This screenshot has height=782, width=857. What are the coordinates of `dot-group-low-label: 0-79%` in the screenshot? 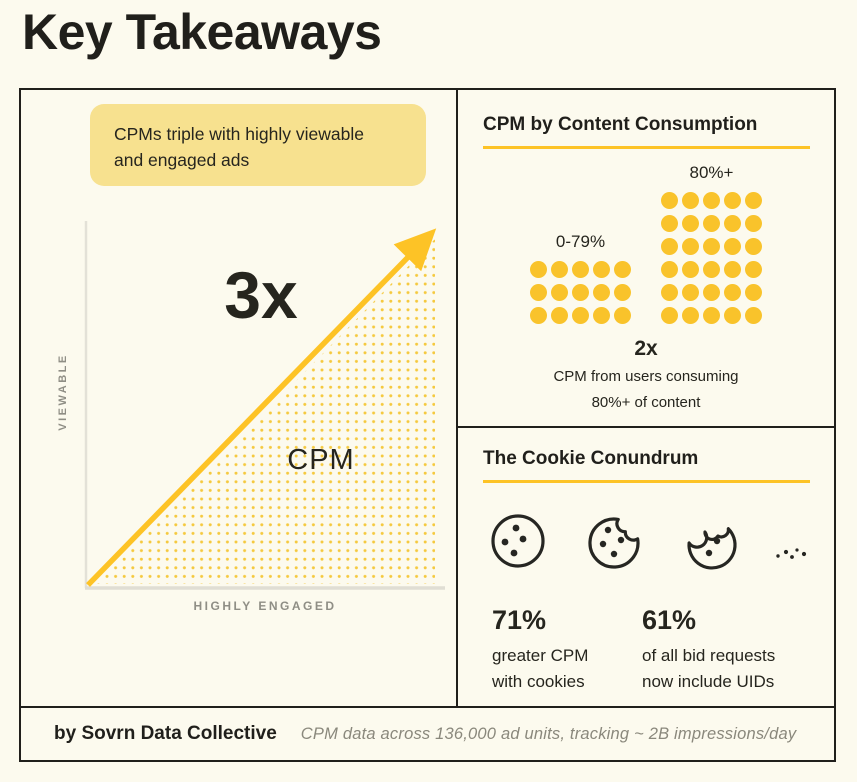 It's located at (580, 241).